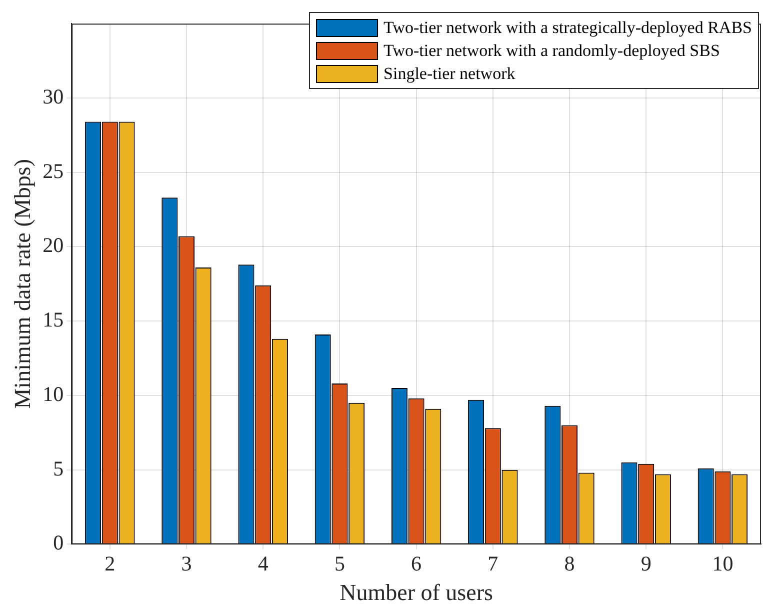  What do you see at coordinates (416, 593) in the screenshot?
I see `x-axis-title: Number of users` at bounding box center [416, 593].